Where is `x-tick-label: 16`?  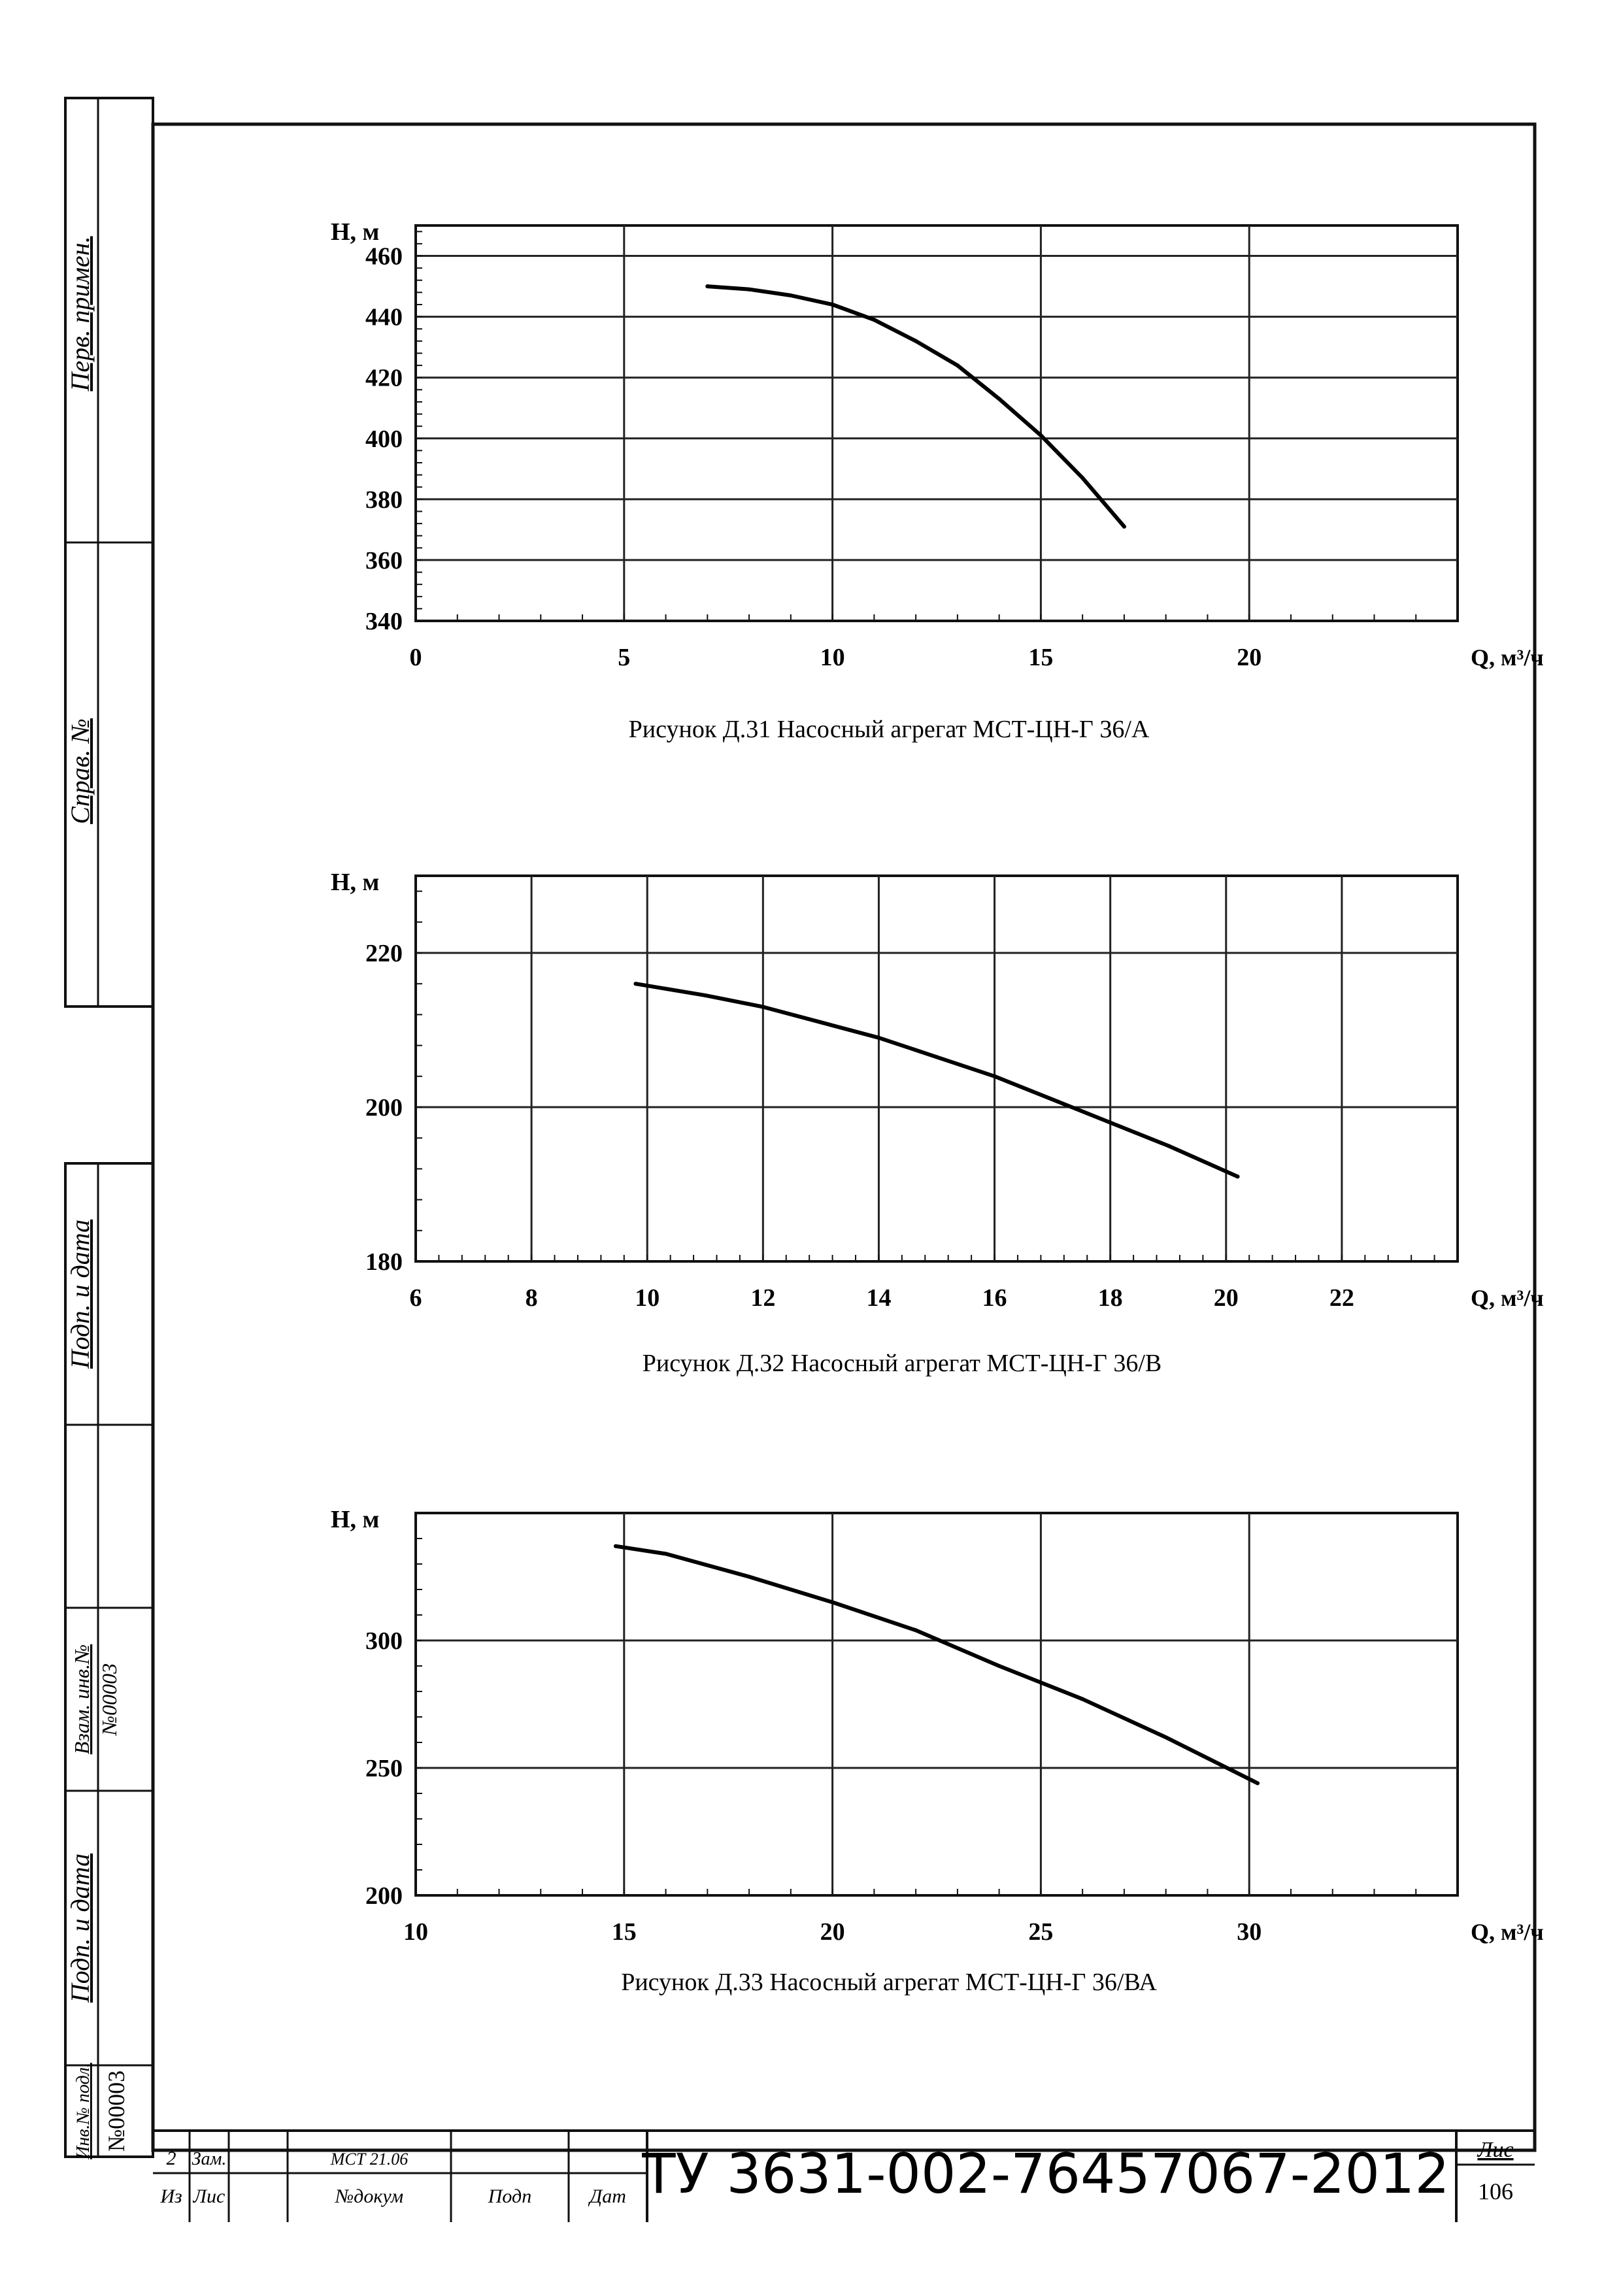
x-tick-label: 16 is located at coordinates (995, 1298).